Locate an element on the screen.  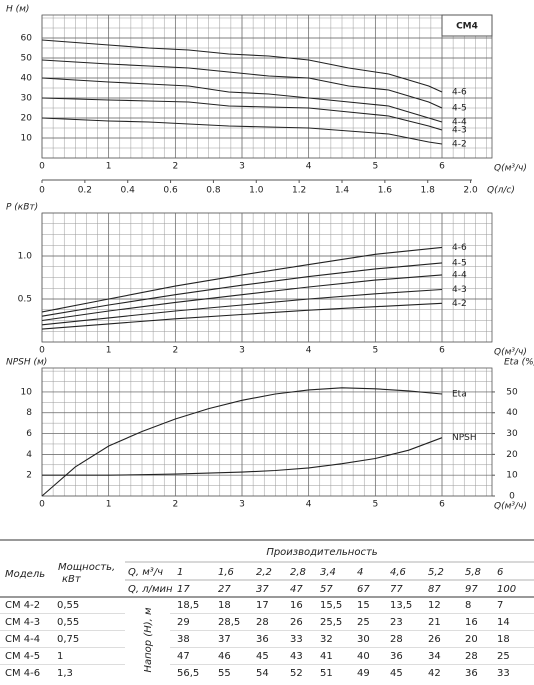
y2-tick-label: 40 is located at coordinates (512, 413).